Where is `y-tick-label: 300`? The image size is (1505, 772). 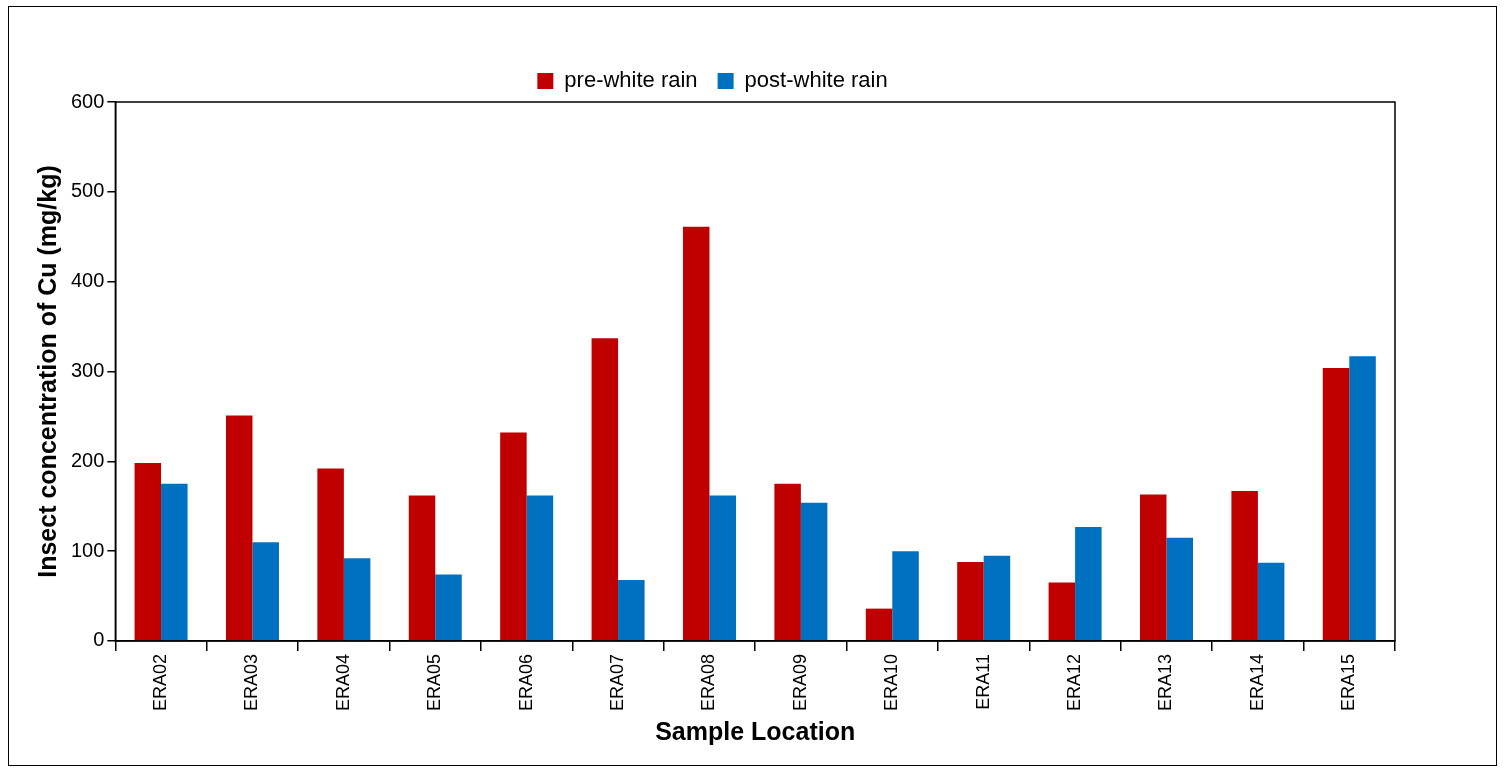
y-tick-label: 300 is located at coordinates (87, 370).